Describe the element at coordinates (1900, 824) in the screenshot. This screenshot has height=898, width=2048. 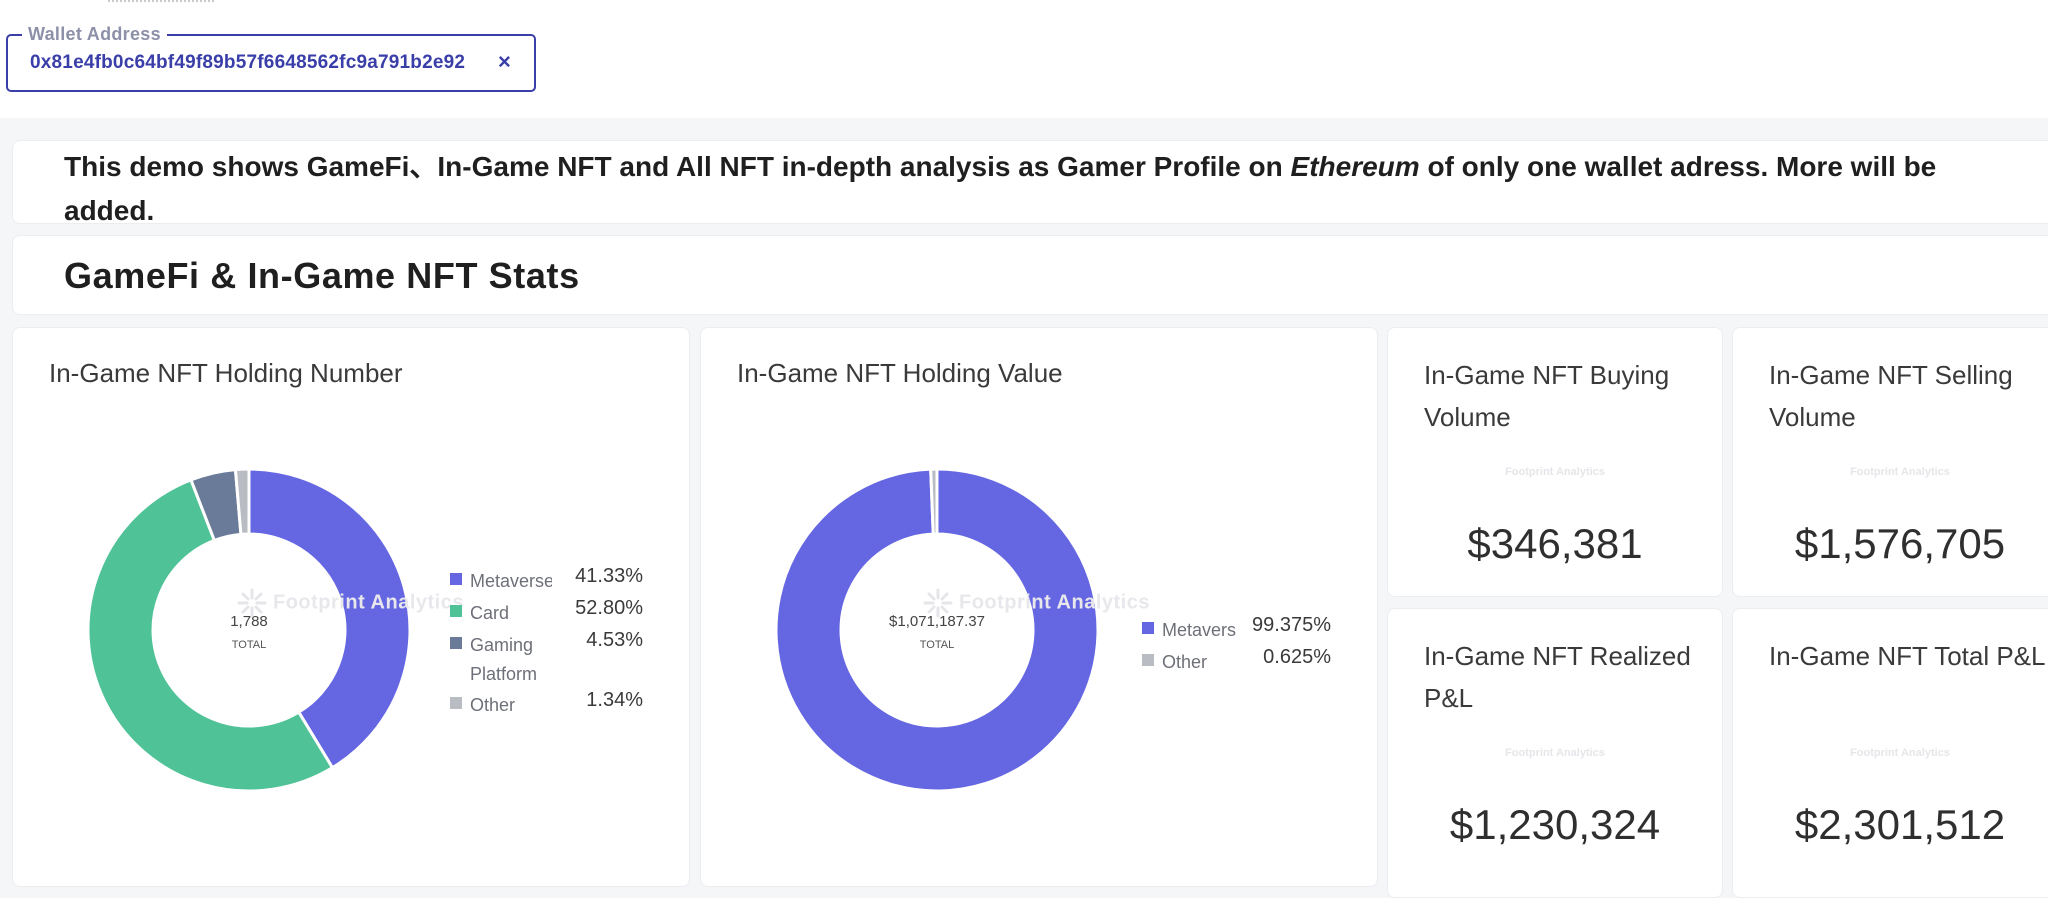
I see `stat-value: $2,301,512` at that location.